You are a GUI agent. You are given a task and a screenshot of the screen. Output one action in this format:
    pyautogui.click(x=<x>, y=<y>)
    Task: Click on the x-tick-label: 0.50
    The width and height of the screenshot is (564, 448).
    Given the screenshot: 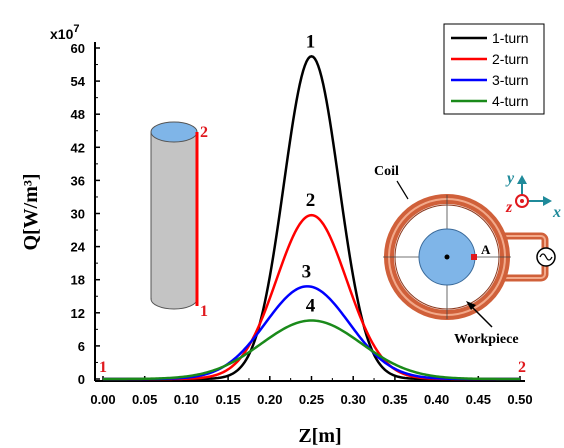 What is the action you would take?
    pyautogui.click(x=519, y=399)
    